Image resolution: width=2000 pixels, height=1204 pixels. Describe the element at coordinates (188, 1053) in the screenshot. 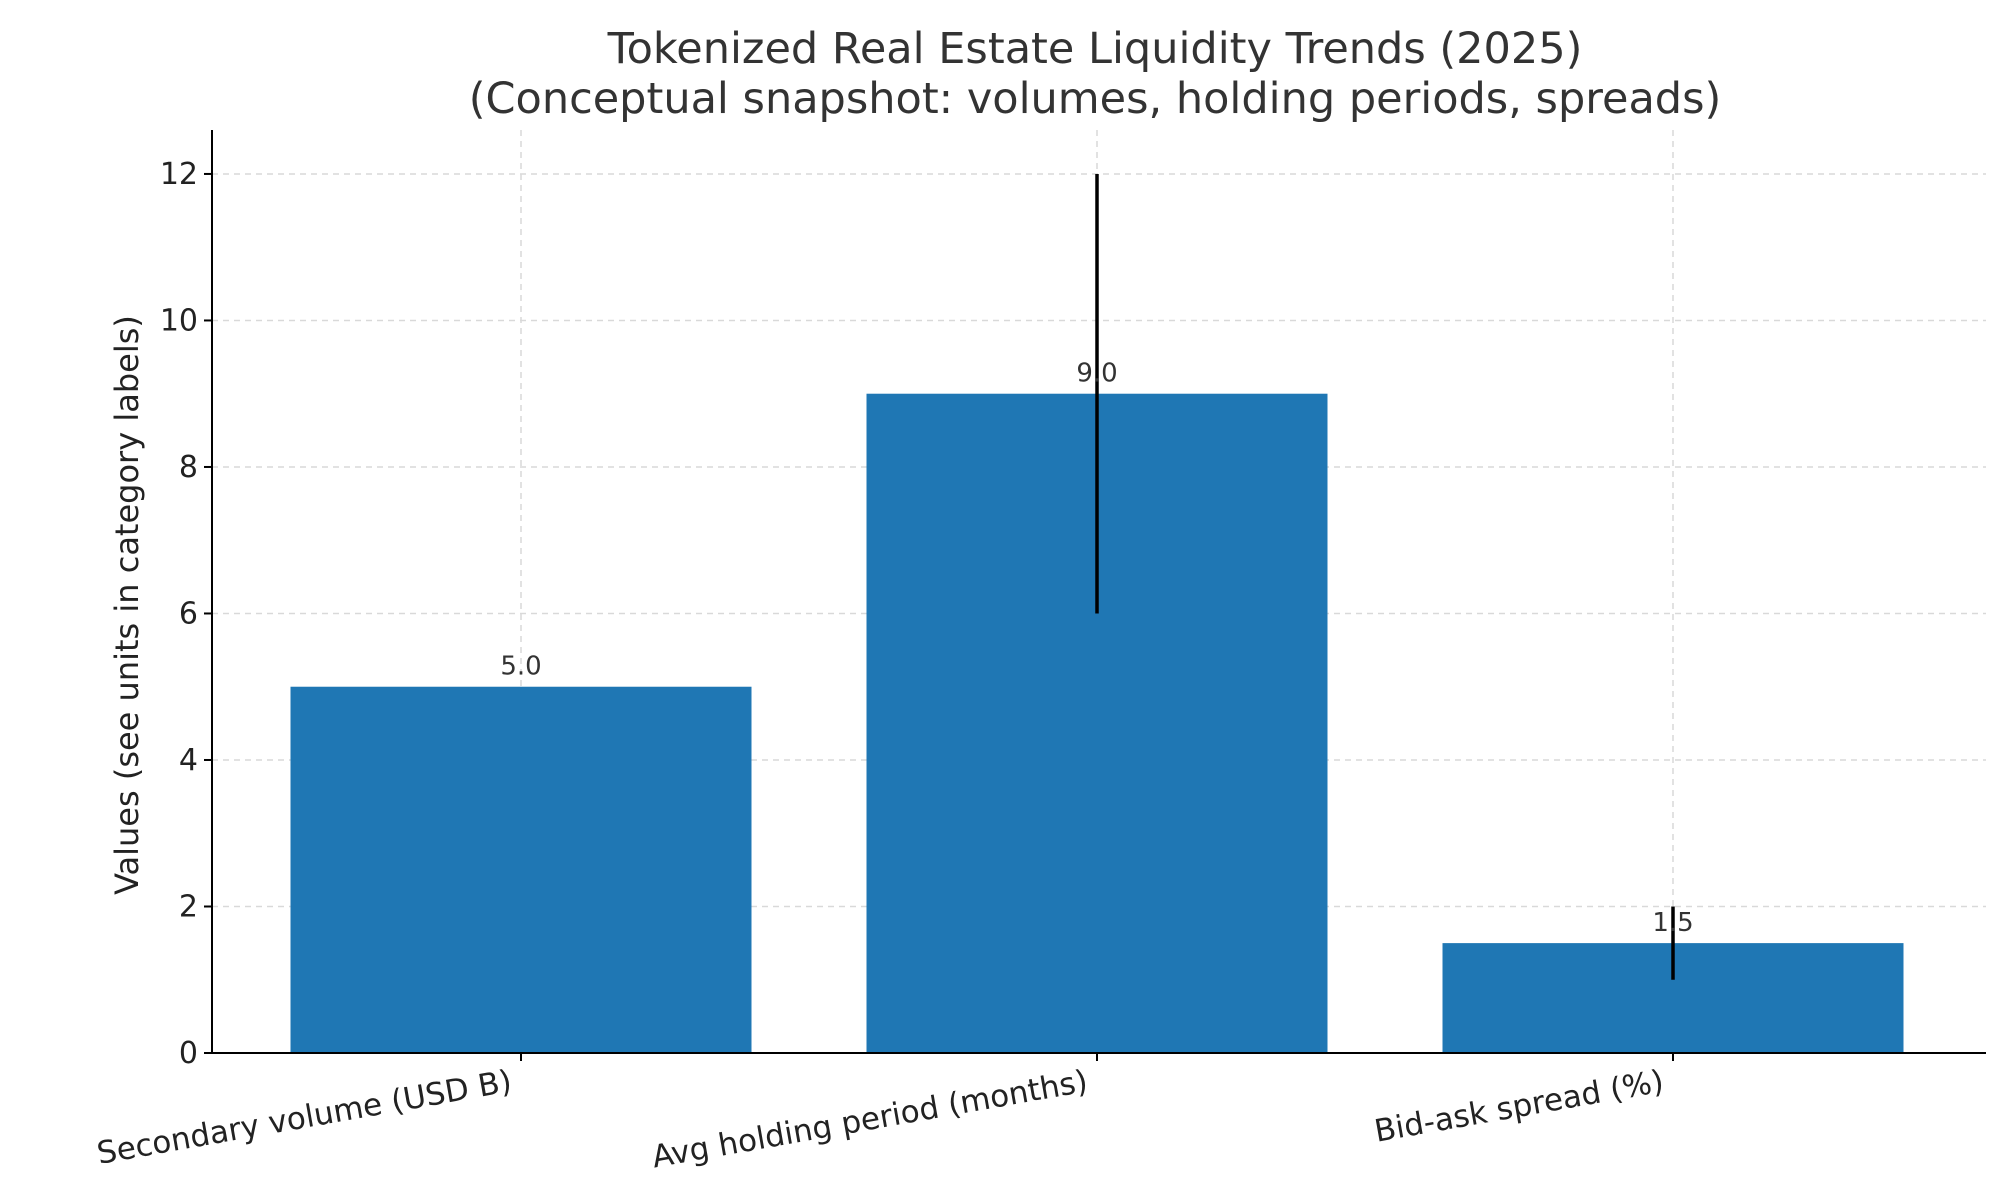

I see `y-tick-label: 0` at that location.